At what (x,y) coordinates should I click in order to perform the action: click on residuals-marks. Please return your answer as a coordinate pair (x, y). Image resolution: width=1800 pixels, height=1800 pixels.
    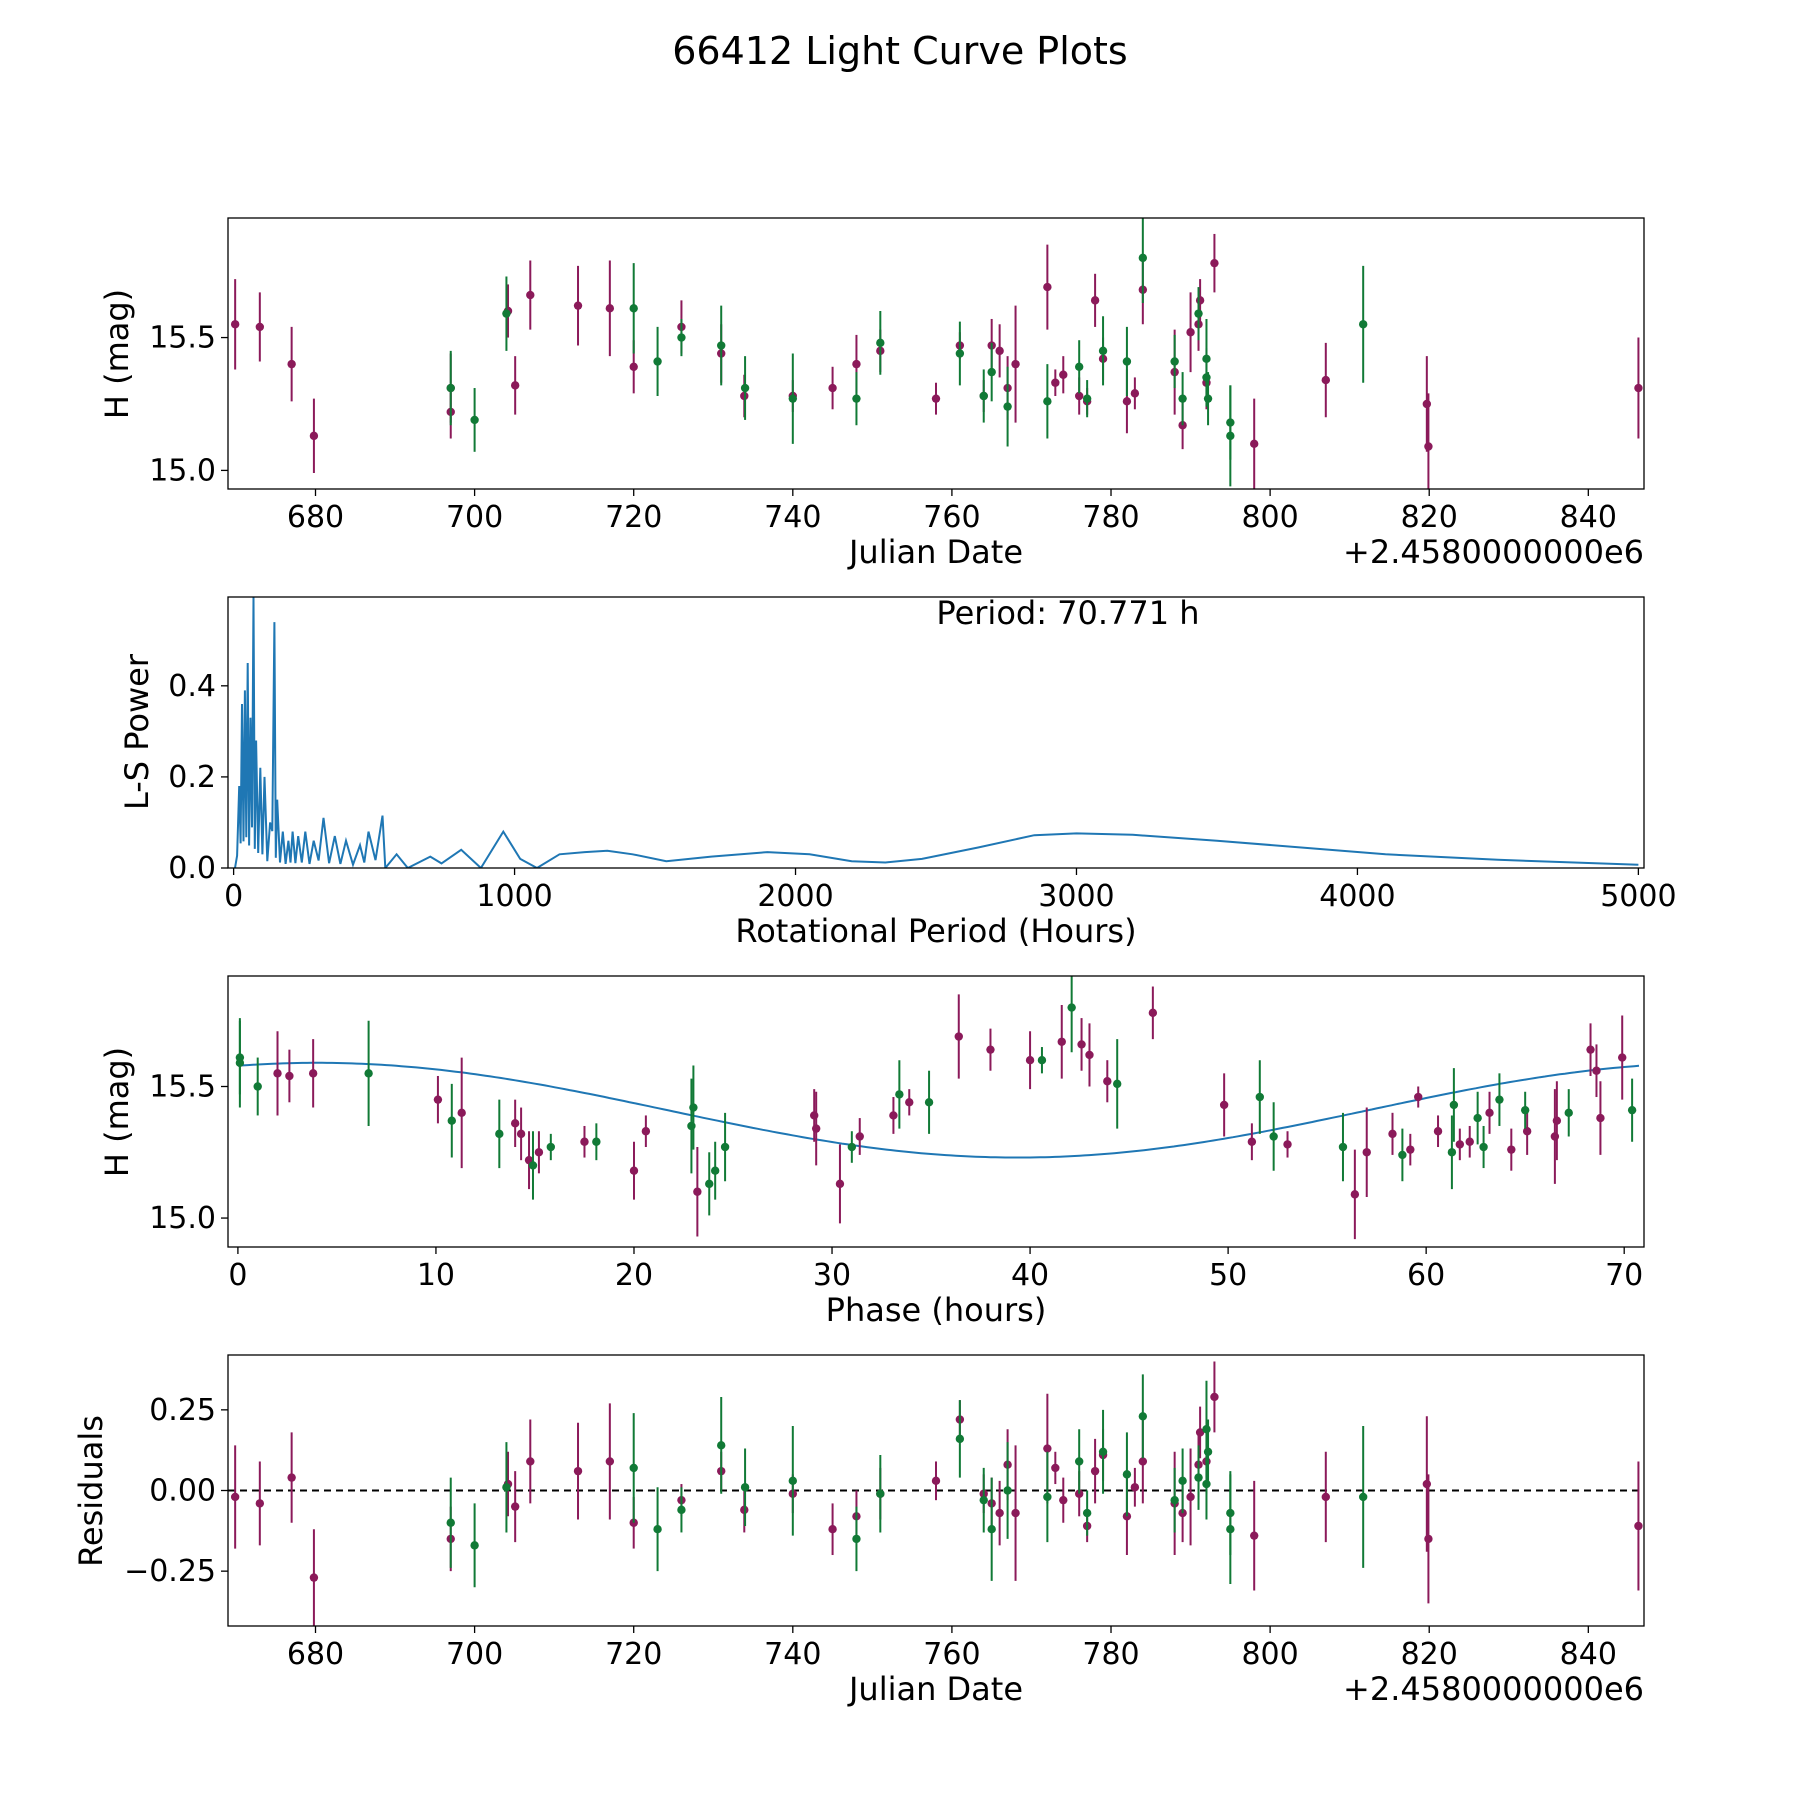
    Looking at the image, I should click on (936, 1493).